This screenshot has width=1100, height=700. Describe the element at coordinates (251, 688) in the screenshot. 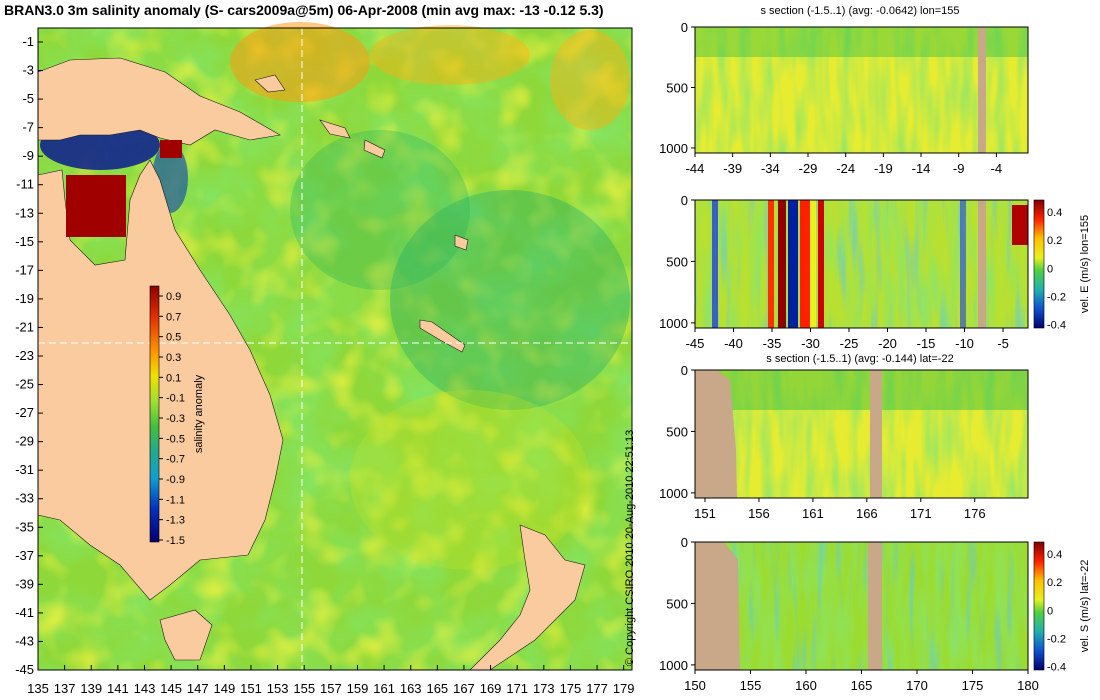

I see `lon-tick-label: 151` at that location.